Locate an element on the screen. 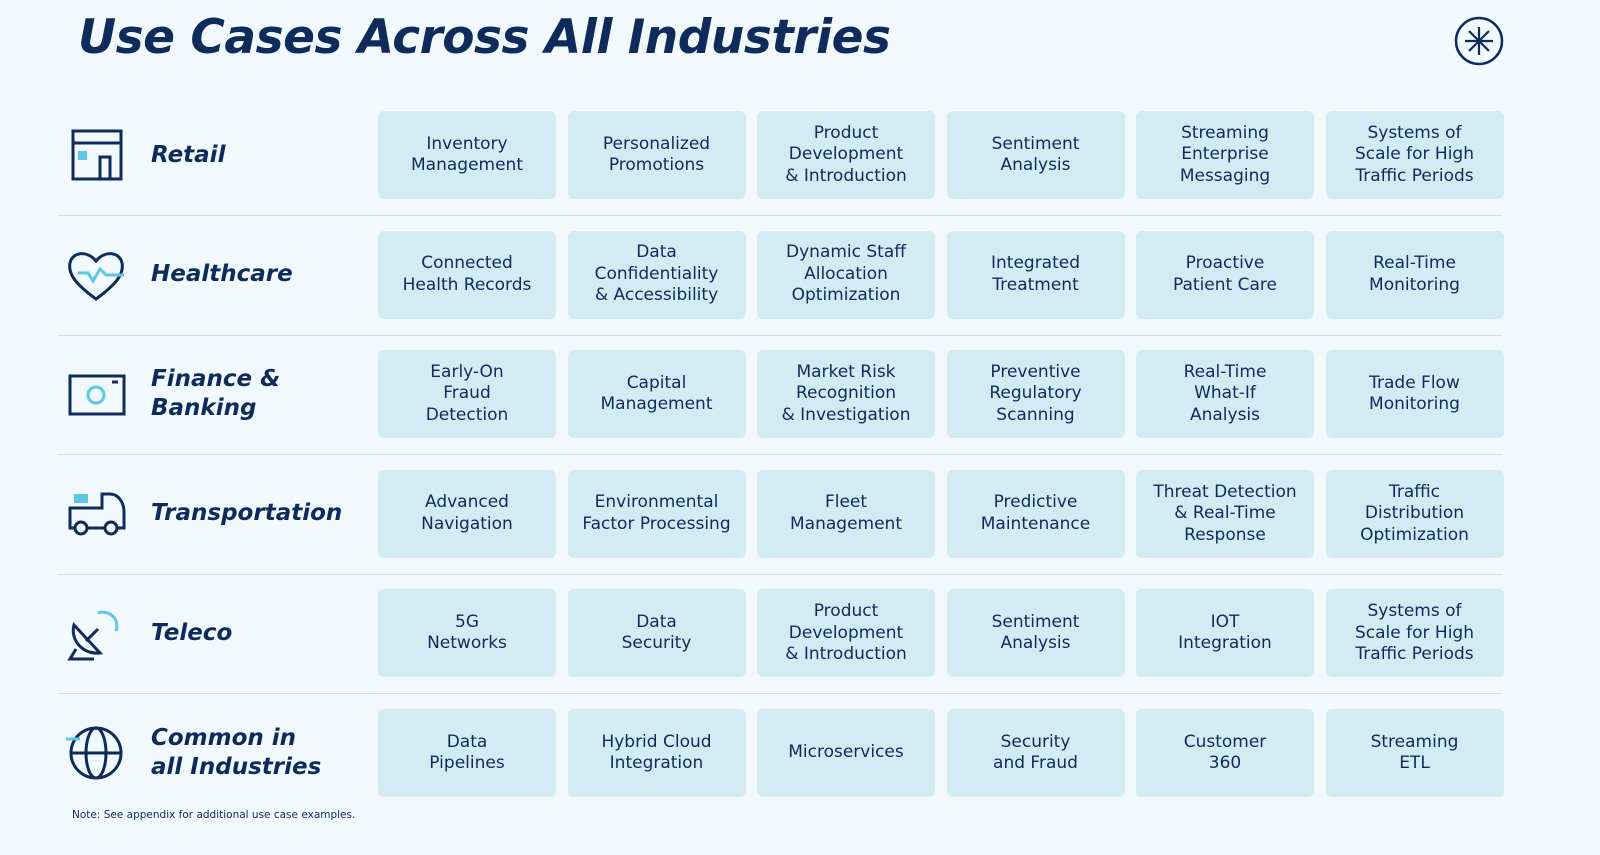 The height and width of the screenshot is (855, 1600). use-case-card: Proactive Patient Care is located at coordinates (1225, 274).